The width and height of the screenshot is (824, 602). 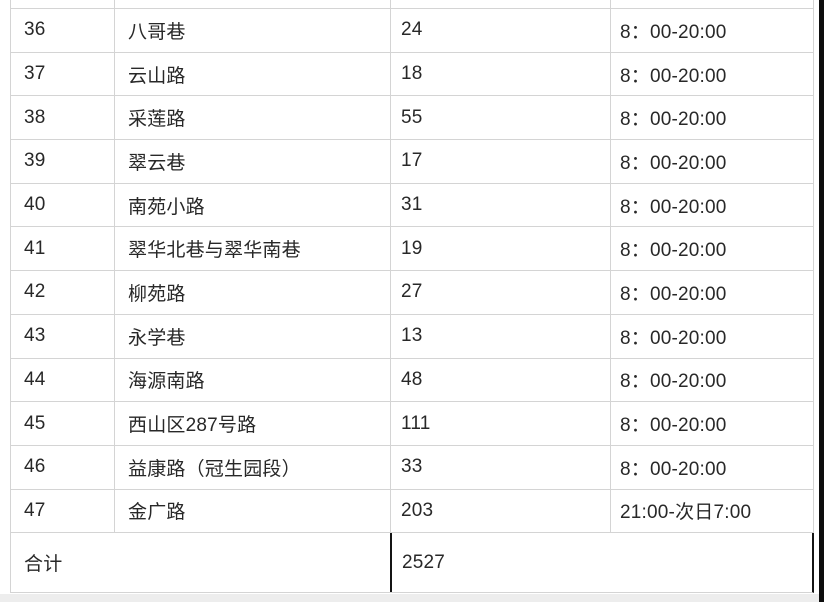 I want to click on table-row: 37 云山路 18 8：00-20:00, so click(x=412, y=74).